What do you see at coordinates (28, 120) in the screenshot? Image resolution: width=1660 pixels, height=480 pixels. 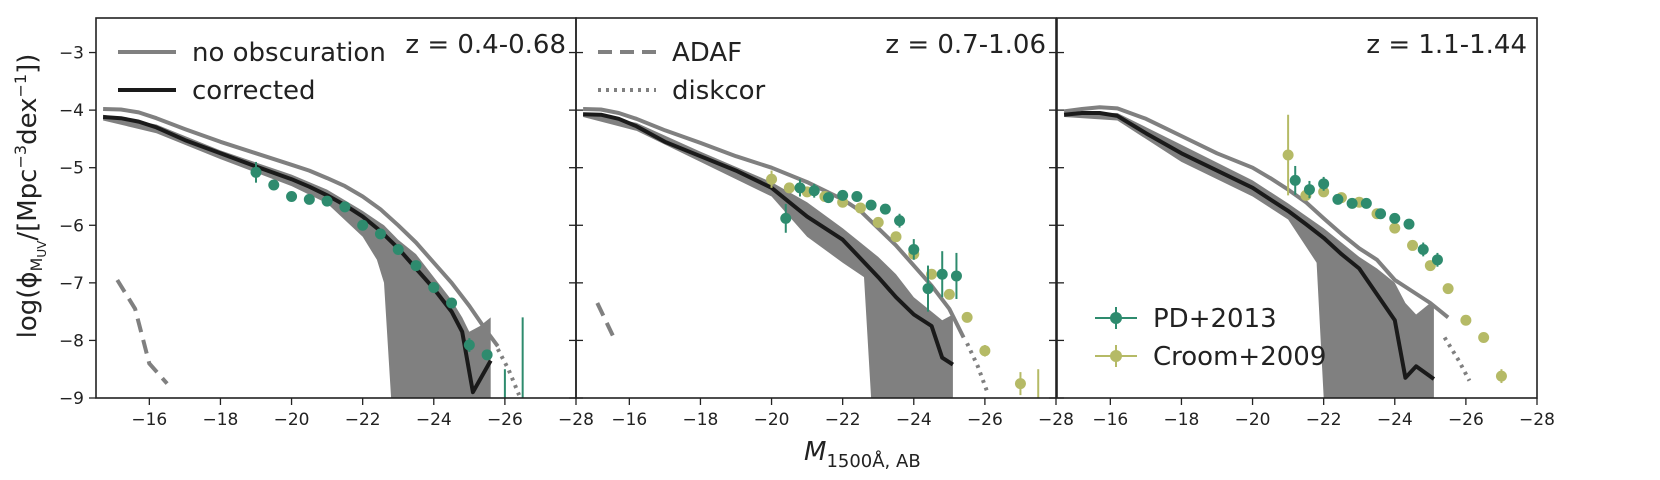 I see `y-axis-label-mid: dex` at bounding box center [28, 120].